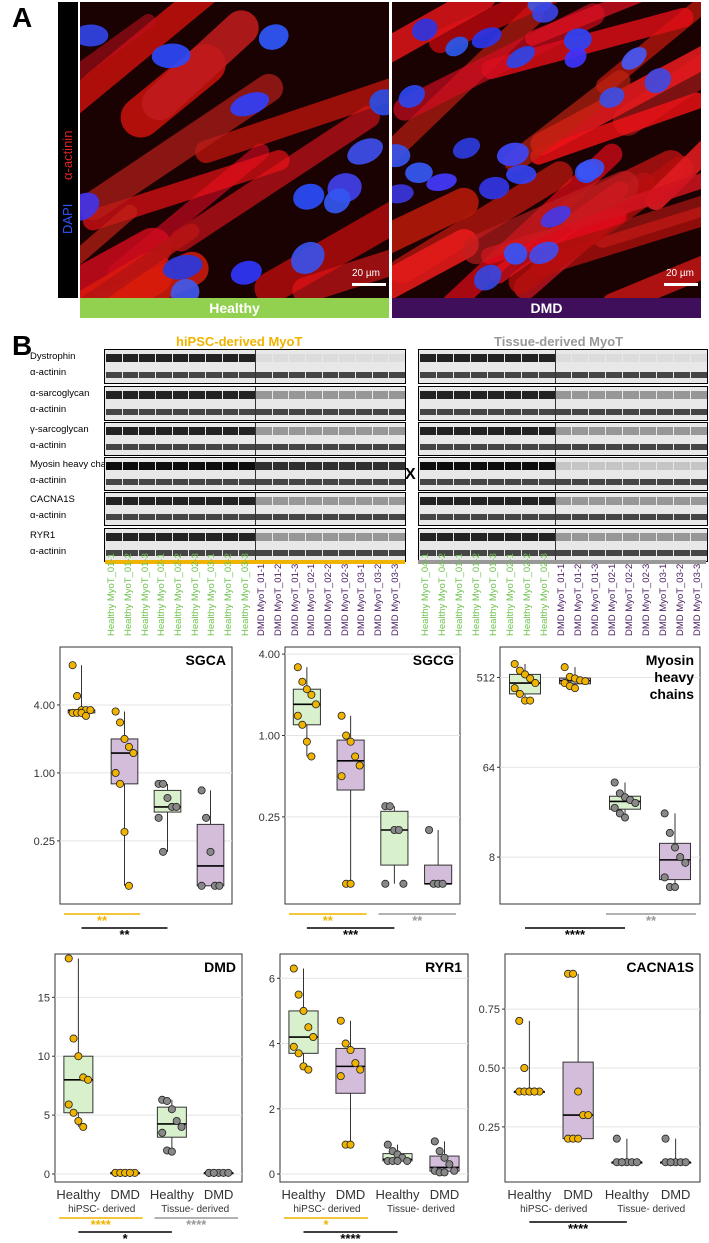  I want to click on chart-title: RYR1, so click(443, 967).